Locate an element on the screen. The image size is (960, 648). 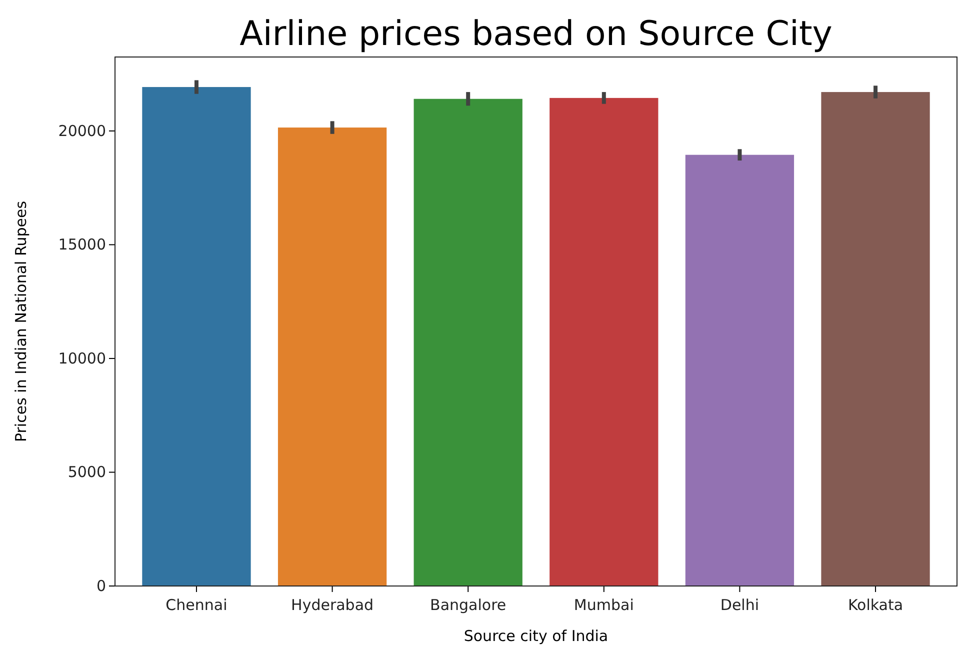
y-tick-label: 0 is located at coordinates (101, 585).